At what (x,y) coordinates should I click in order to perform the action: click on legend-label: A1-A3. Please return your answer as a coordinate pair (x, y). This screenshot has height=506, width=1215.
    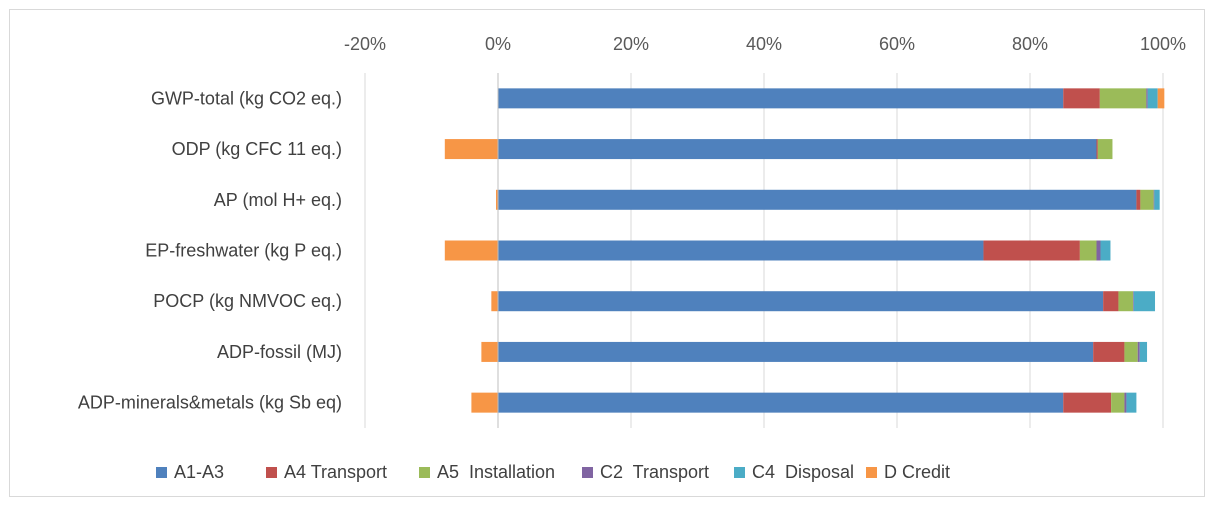
    Looking at the image, I should click on (199, 472).